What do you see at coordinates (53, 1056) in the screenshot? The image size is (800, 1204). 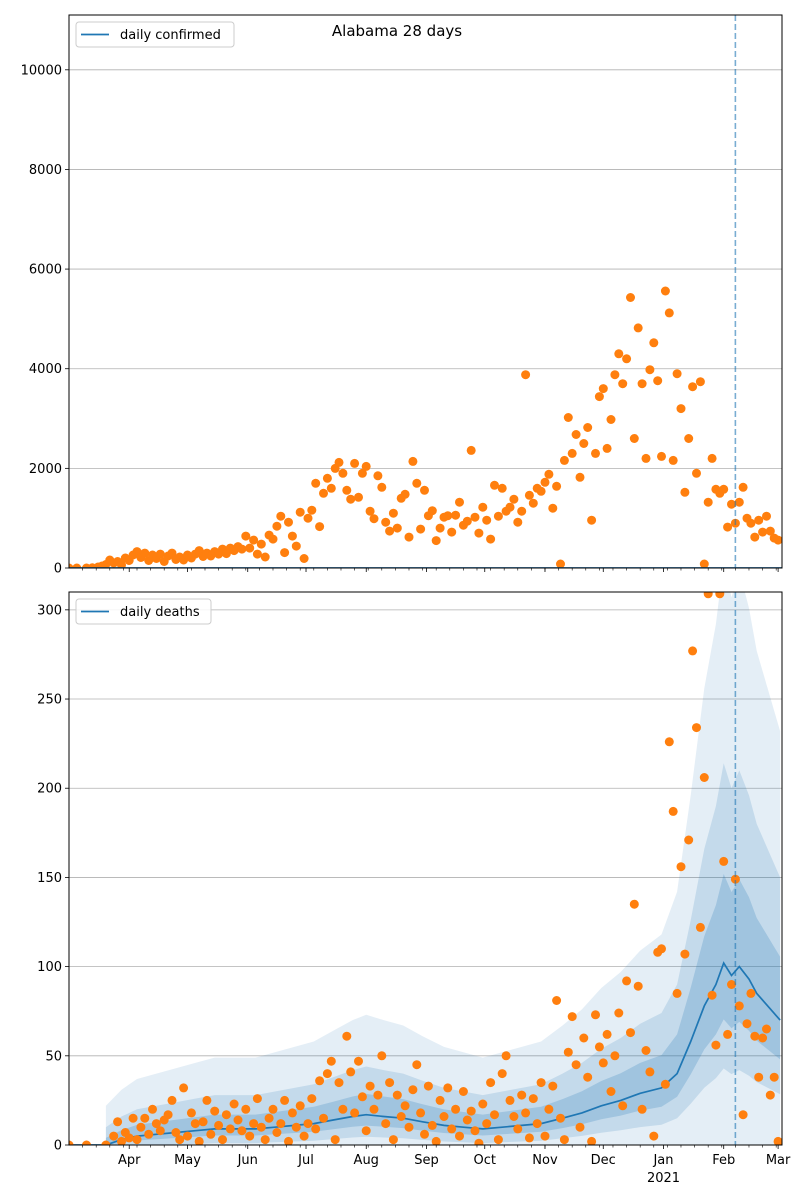 I see `y-tick-label: 50` at bounding box center [53, 1056].